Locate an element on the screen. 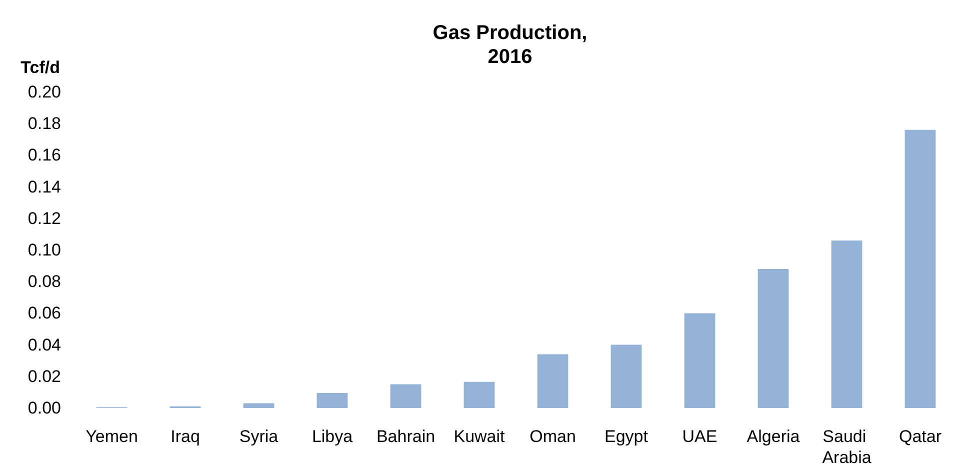 The image size is (977, 468). x-tick-label: UAE is located at coordinates (700, 436).